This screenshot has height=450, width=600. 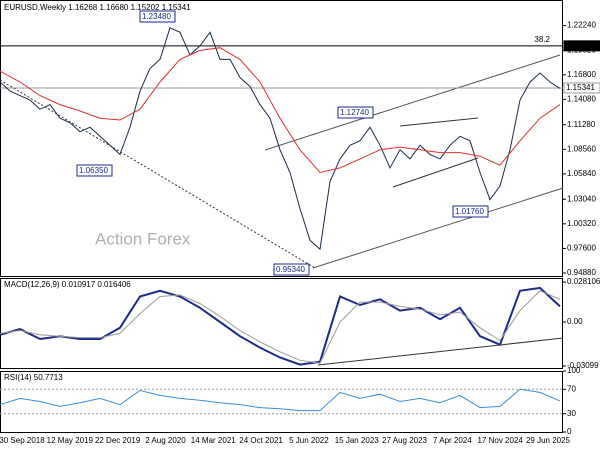 What do you see at coordinates (574, 370) in the screenshot?
I see `y-tick-label: 100` at bounding box center [574, 370].